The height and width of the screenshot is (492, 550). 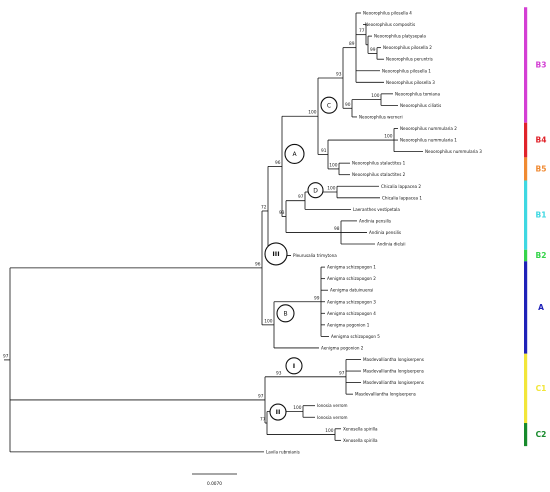 What do you see at coordinates (541, 255) in the screenshot?
I see `clade-bar-label: B2` at bounding box center [541, 255].